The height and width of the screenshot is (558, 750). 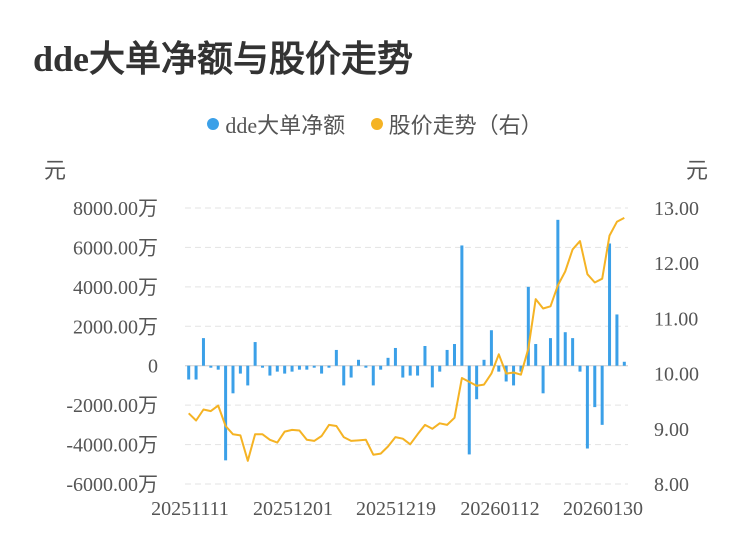 What do you see at coordinates (55, 170) in the screenshot?
I see `left-axis-unit: 元` at bounding box center [55, 170].